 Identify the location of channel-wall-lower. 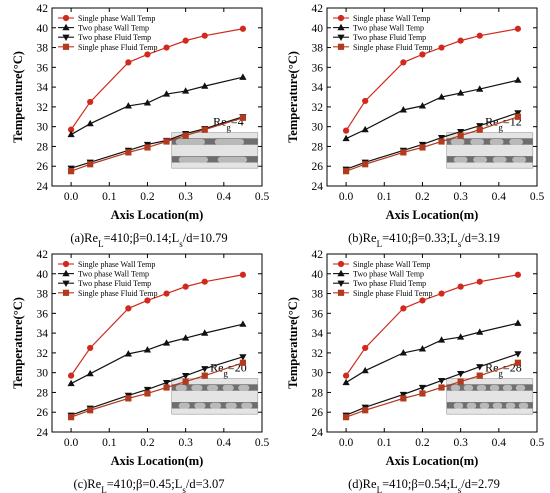
(489, 159).